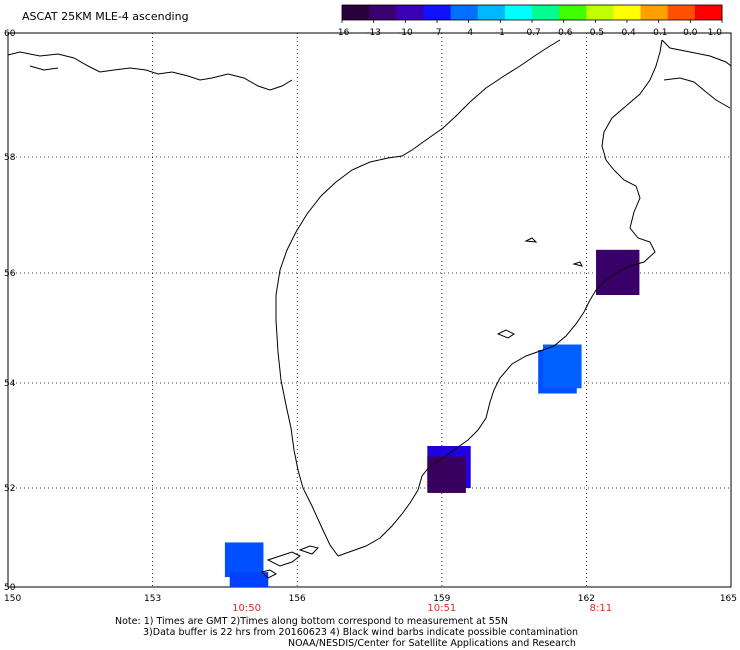  What do you see at coordinates (10, 34) in the screenshot?
I see `y-tick-label: 60` at bounding box center [10, 34].